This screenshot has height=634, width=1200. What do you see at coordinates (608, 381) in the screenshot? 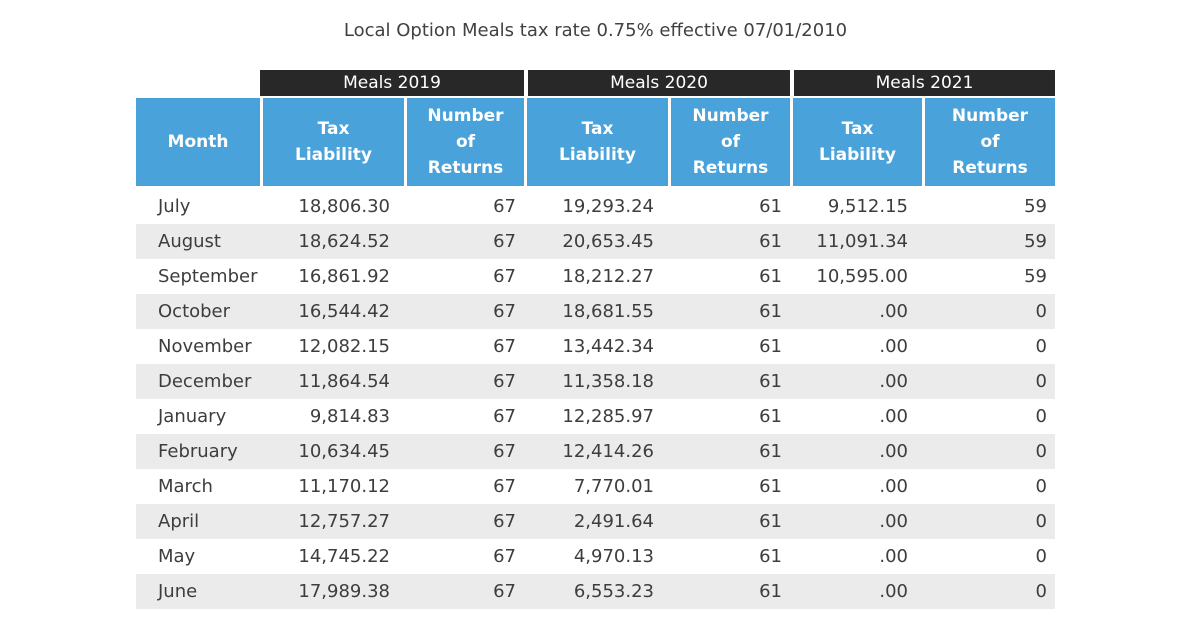
I see `tax-liability-2020-cell: 11,358.18` at bounding box center [608, 381].